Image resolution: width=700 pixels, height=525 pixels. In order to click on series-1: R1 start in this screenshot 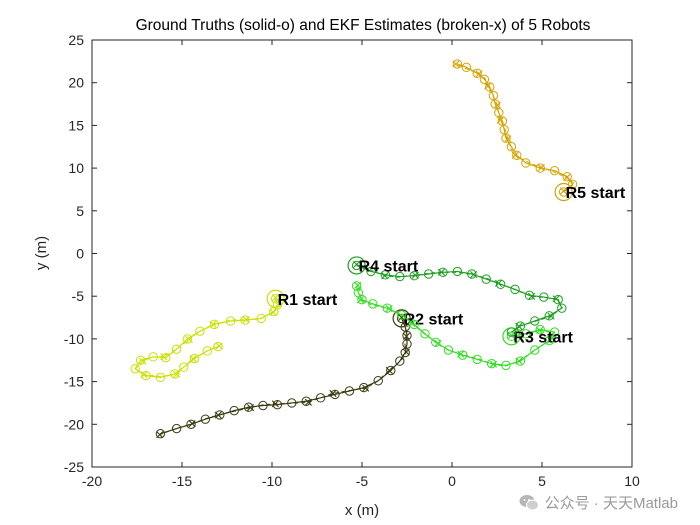, I will do `click(234, 336)`.